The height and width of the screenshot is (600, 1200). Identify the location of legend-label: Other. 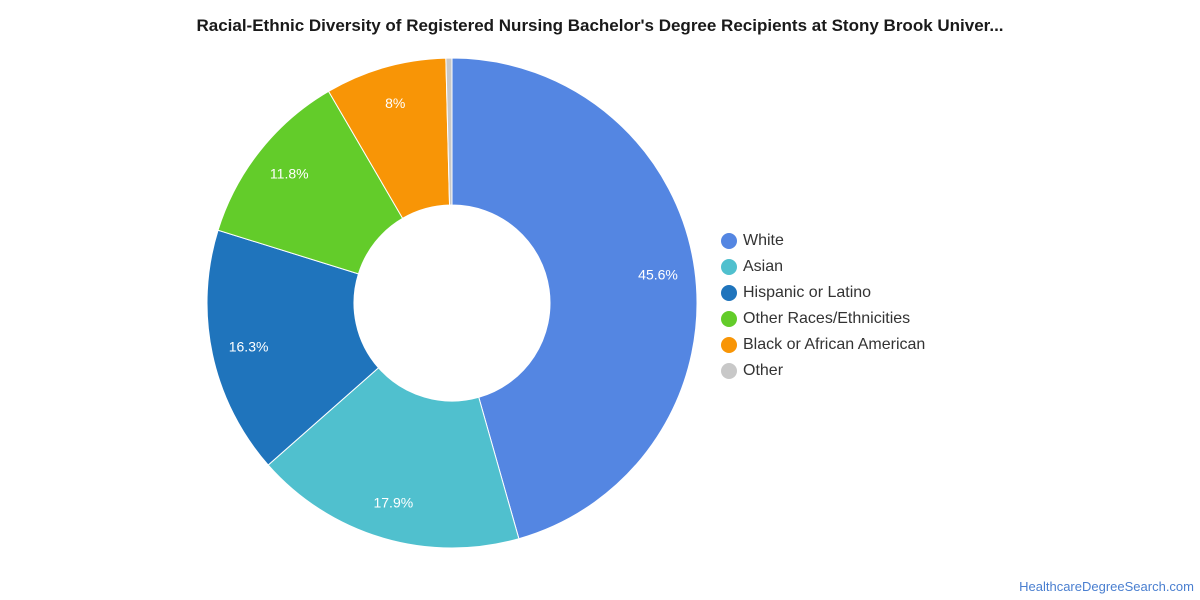
(763, 370).